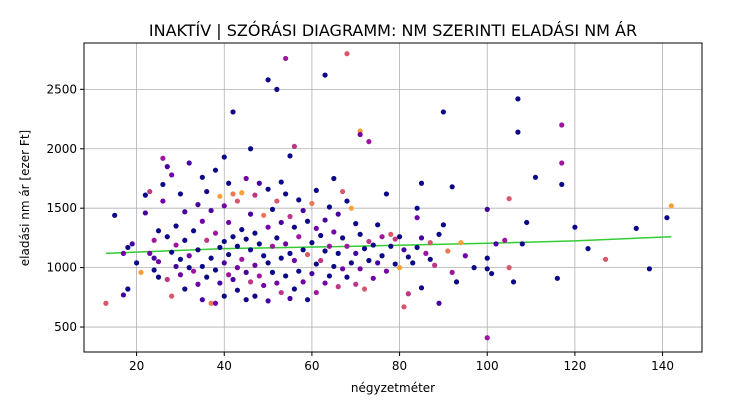 The width and height of the screenshot is (746, 413). I want to click on y-tick-label: 2500, so click(61, 89).